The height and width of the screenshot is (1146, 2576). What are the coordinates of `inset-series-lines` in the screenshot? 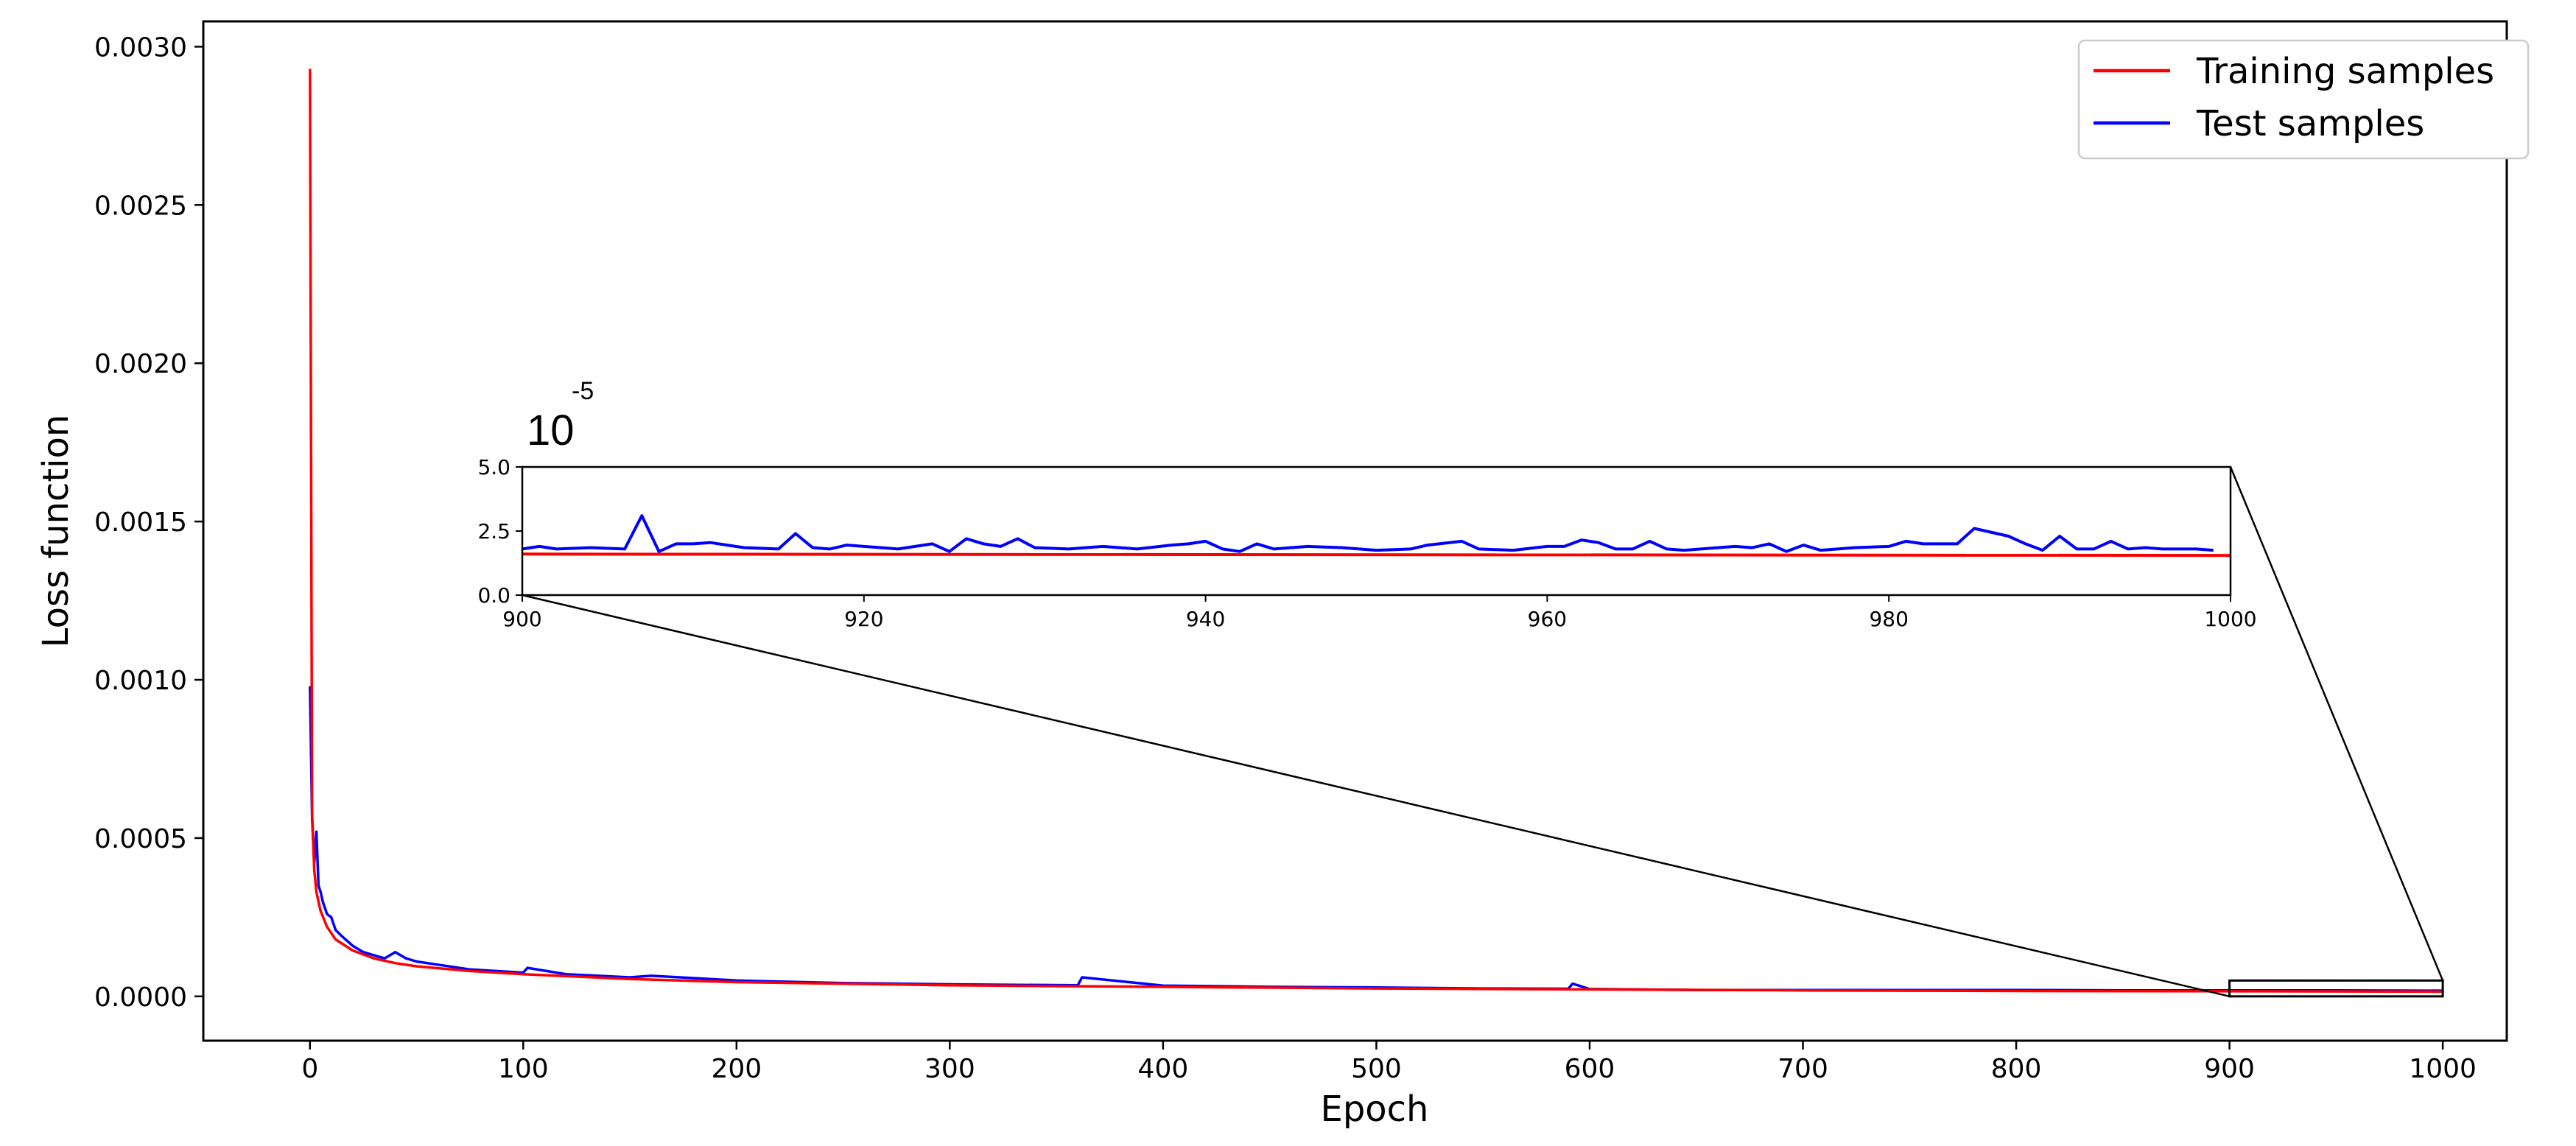 It's located at (1376, 536).